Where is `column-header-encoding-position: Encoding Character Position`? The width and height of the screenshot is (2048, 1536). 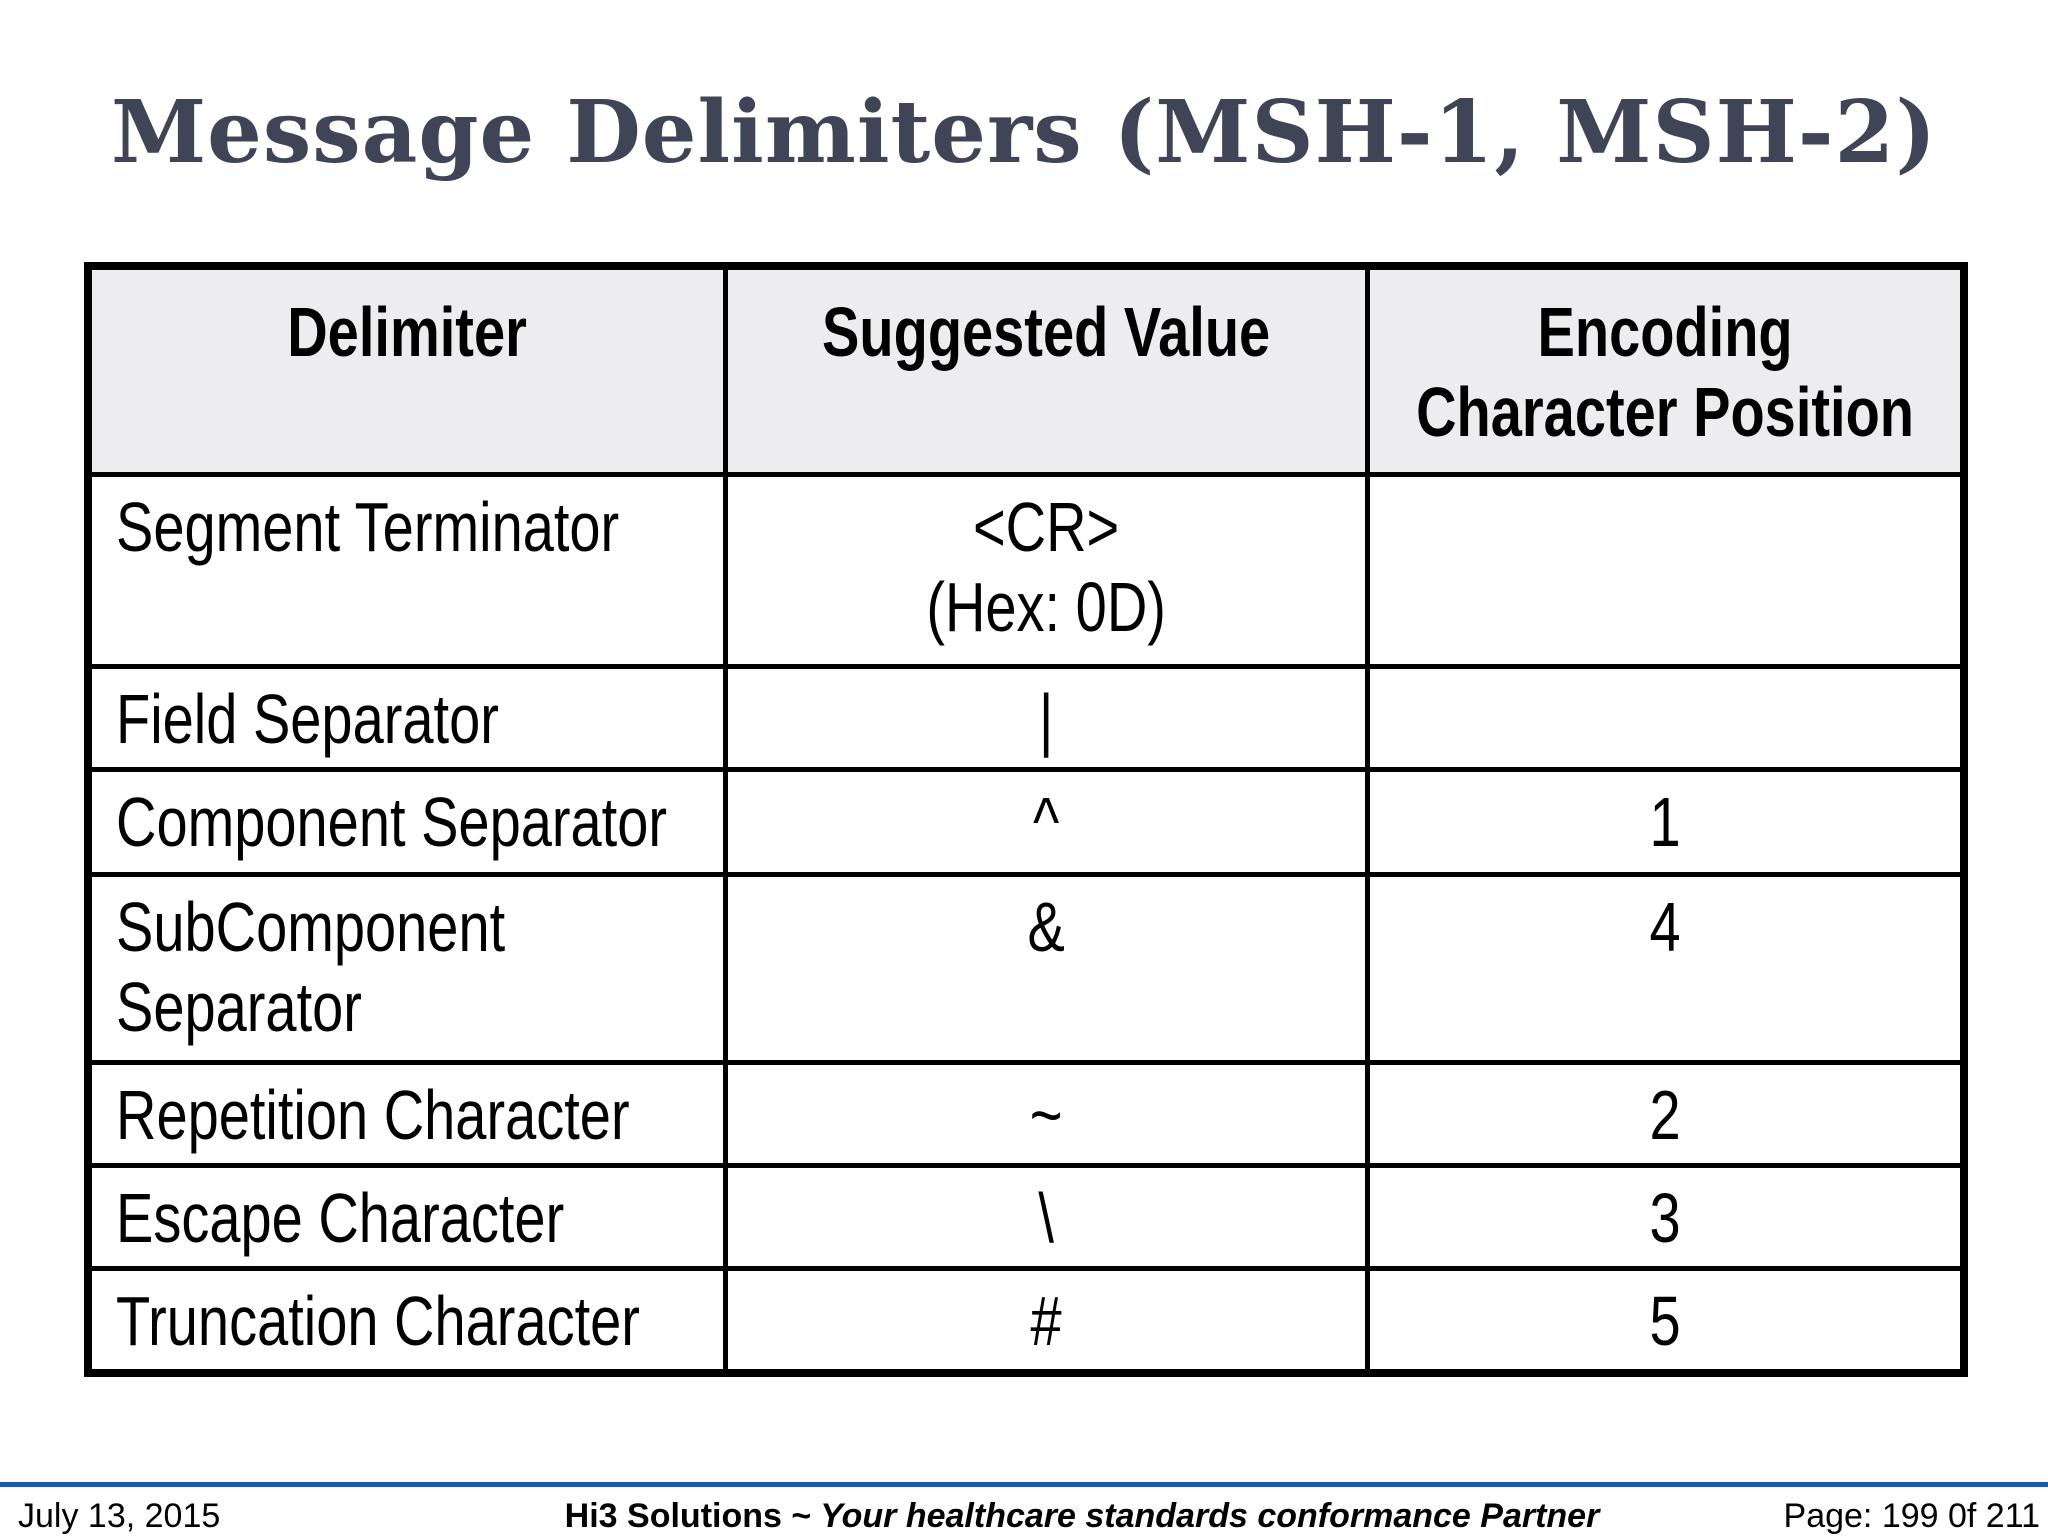
column-header-encoding-position: Encoding Character Position is located at coordinates (1665, 370).